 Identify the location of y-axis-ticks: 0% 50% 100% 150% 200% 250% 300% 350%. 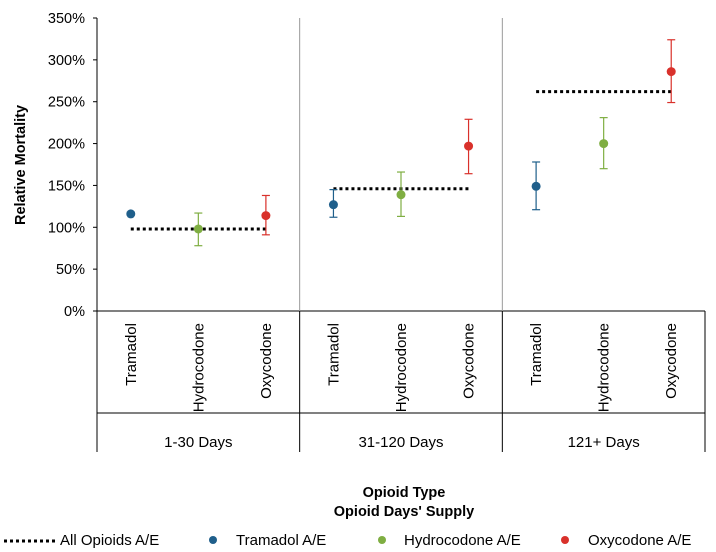
(72, 165).